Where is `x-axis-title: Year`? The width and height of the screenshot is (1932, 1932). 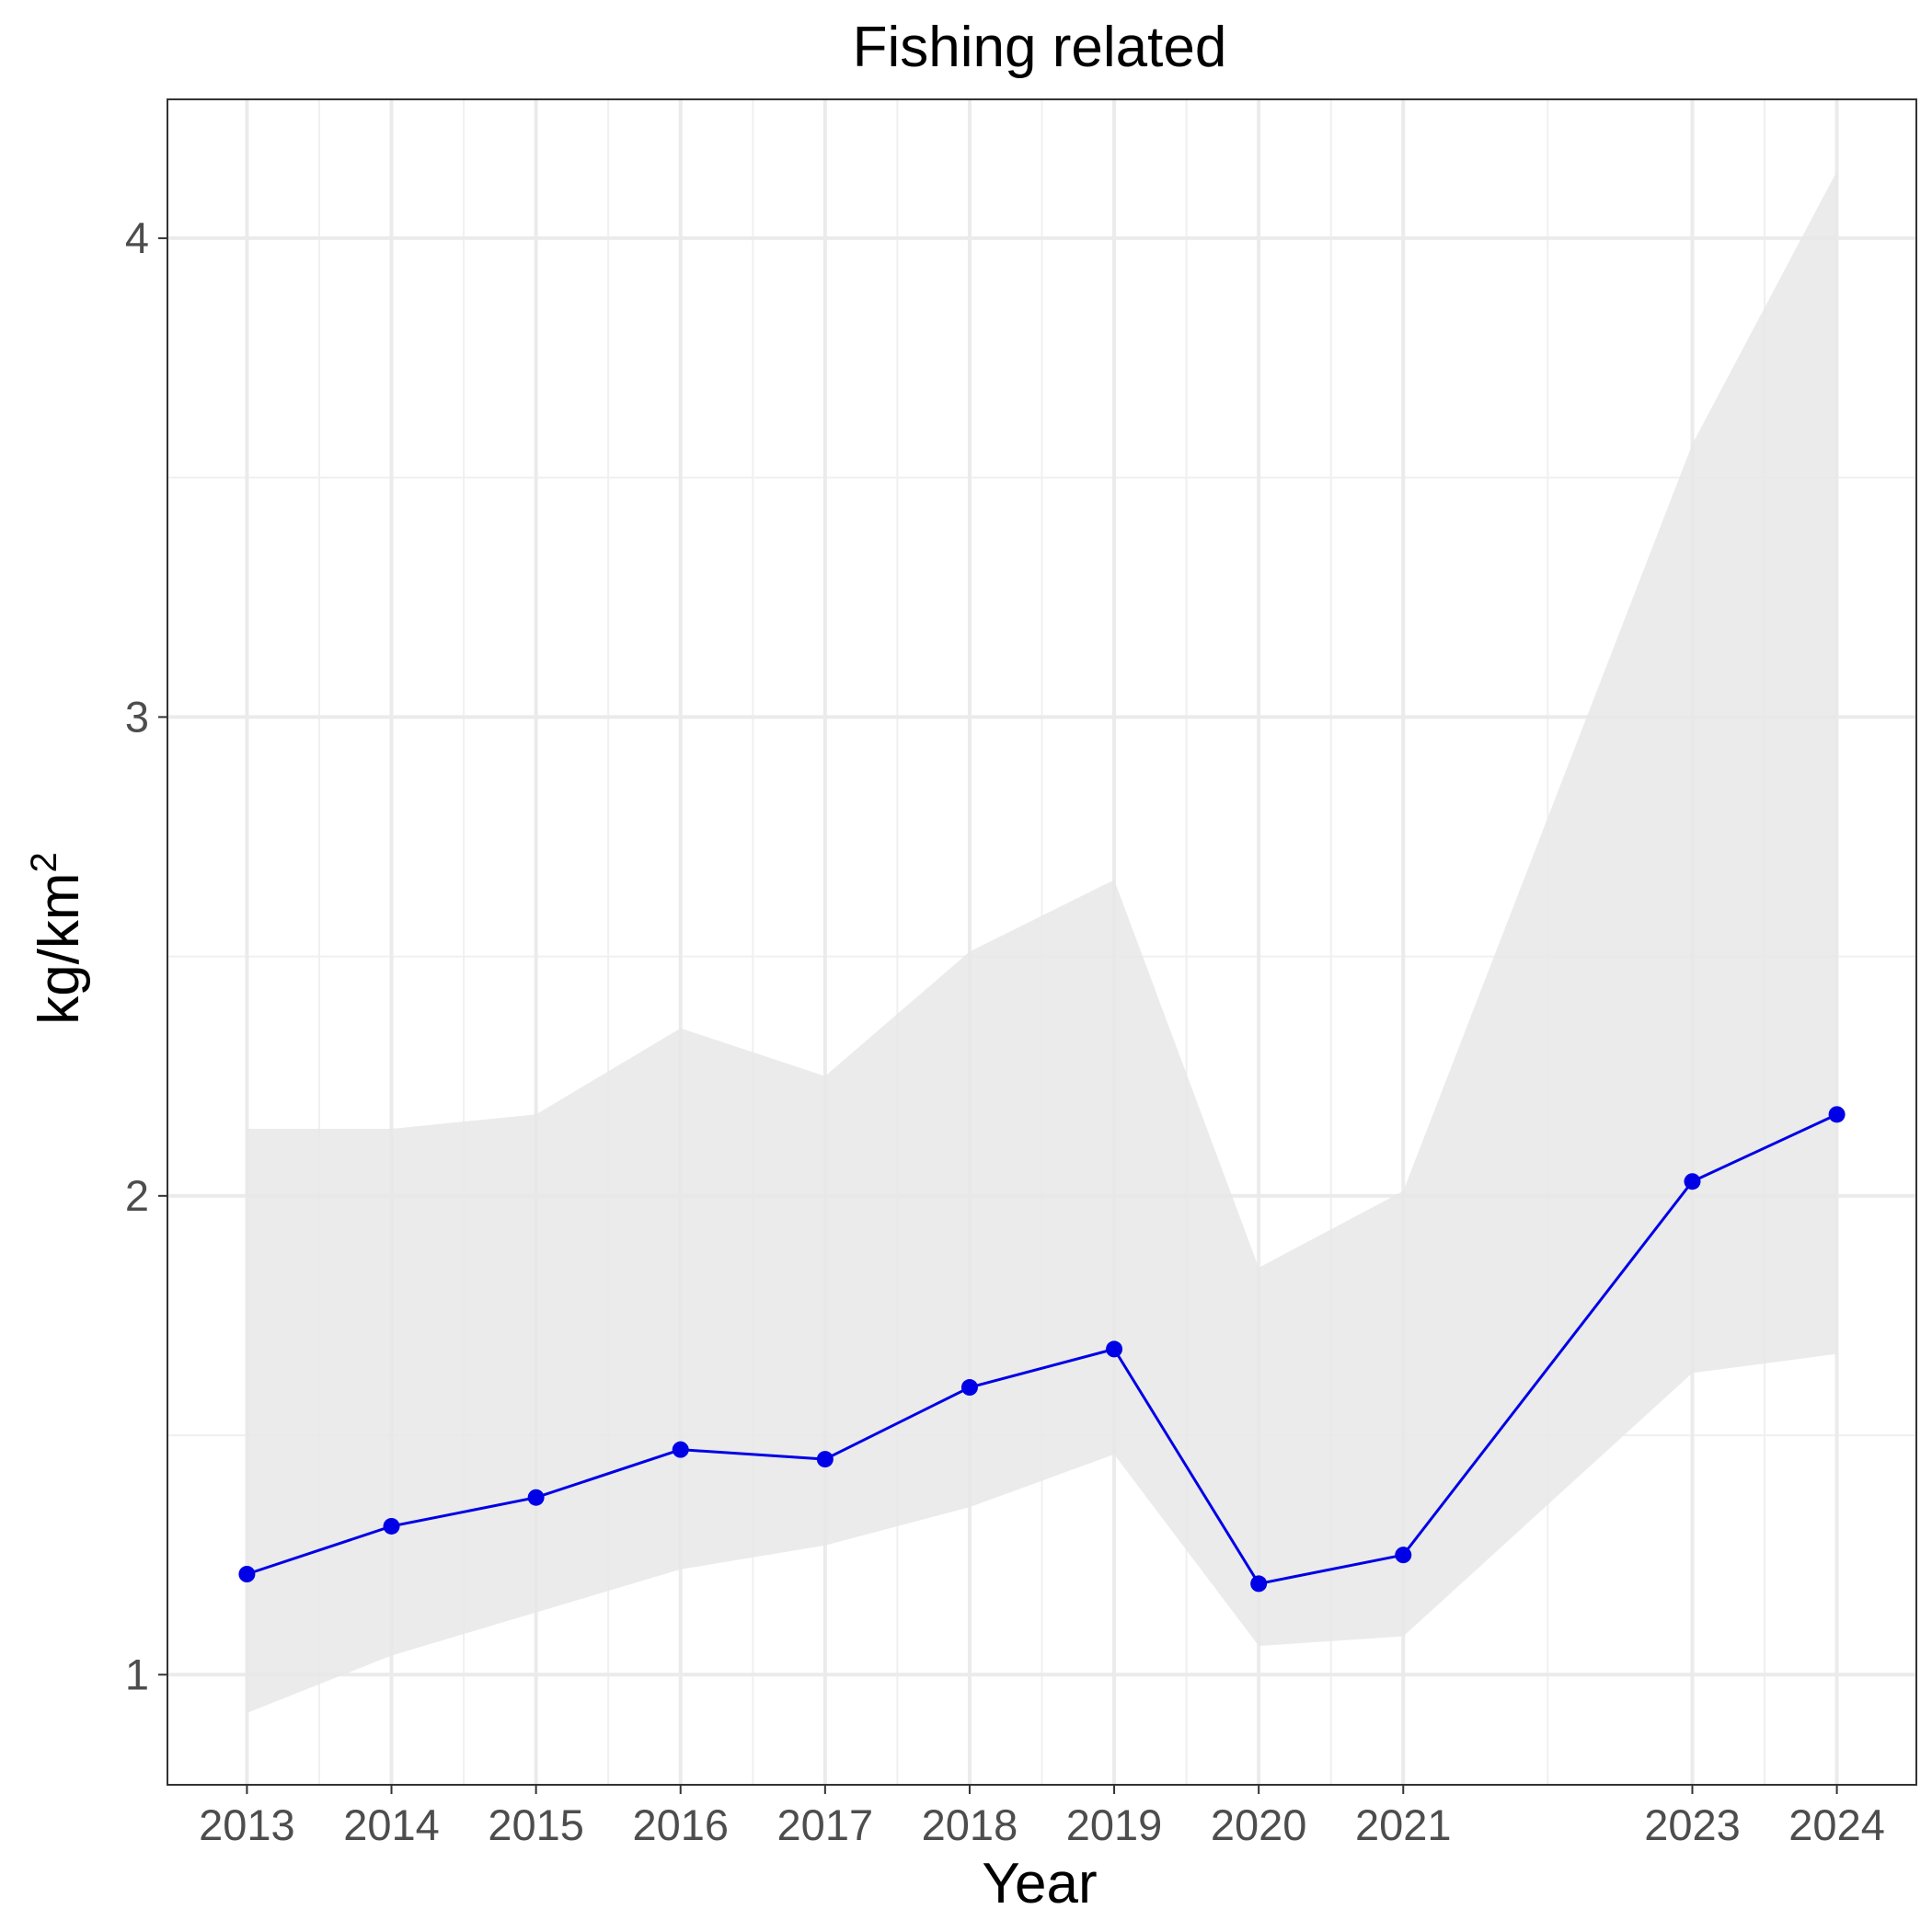
x-axis-title: Year is located at coordinates (1039, 1883).